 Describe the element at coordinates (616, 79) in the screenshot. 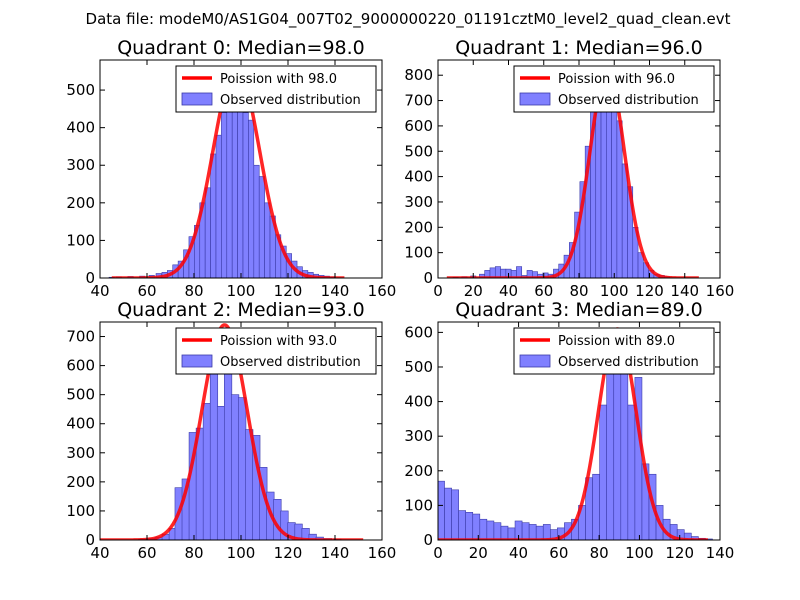

I see `legend-line-label: Poission with 96.0` at that location.